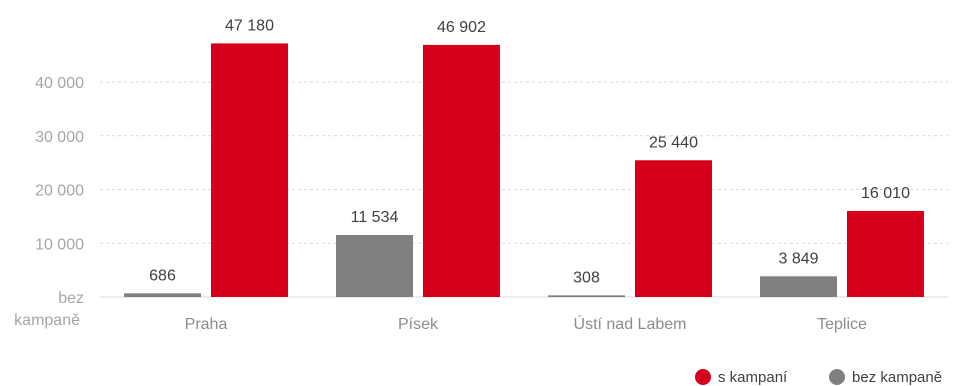 This screenshot has height=386, width=962. Describe the element at coordinates (71, 298) in the screenshot. I see `baseline-label-line: bez` at that location.